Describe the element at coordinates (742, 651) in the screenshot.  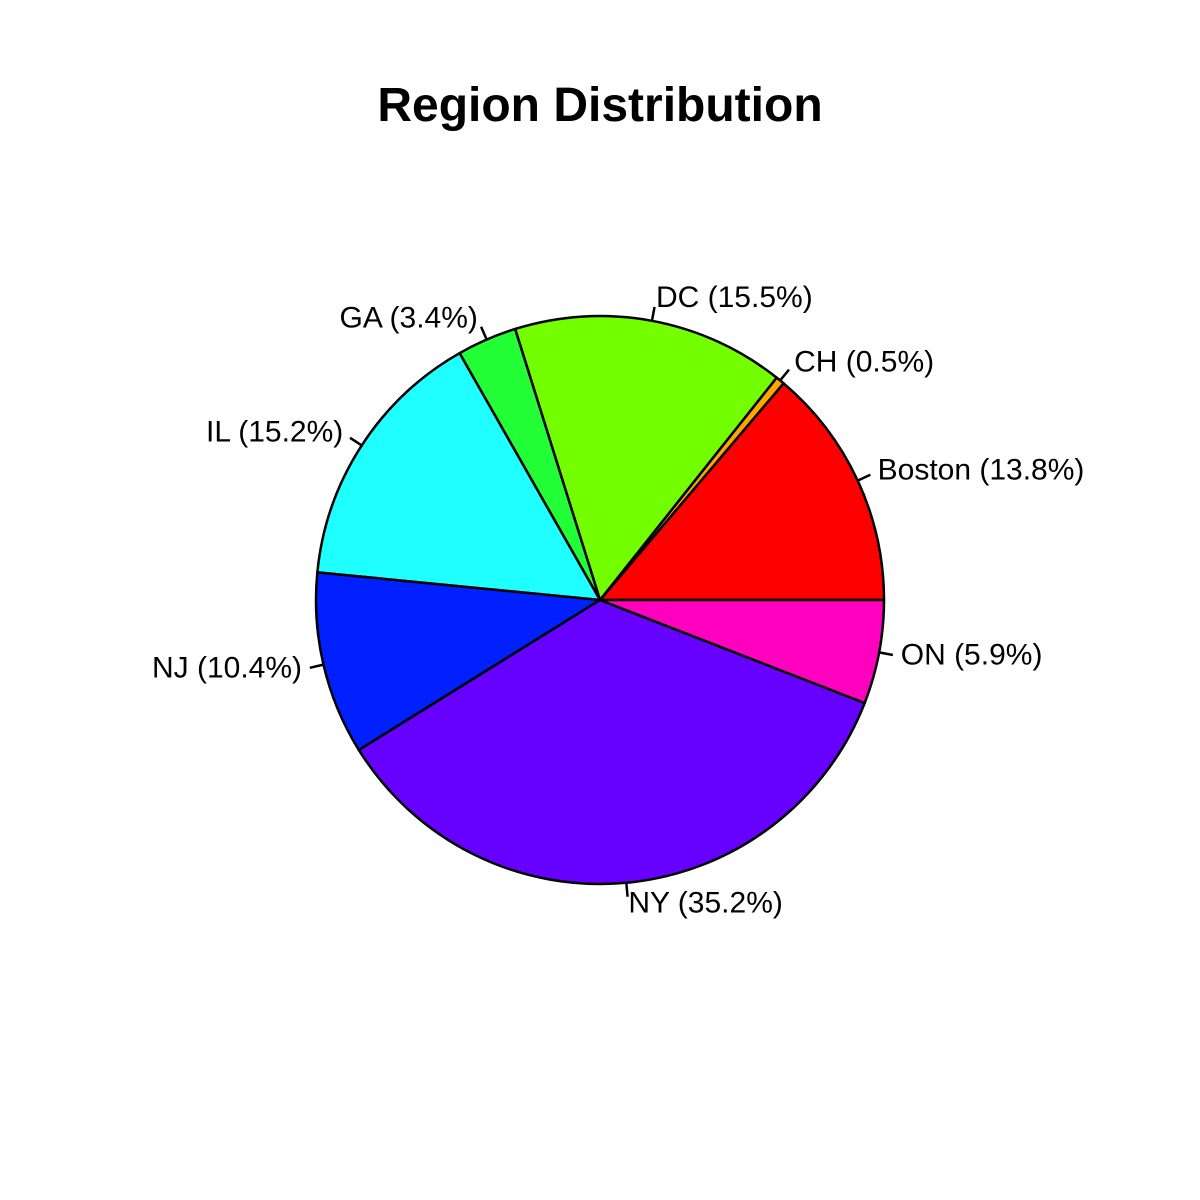
I see `pie-slice-on` at that location.